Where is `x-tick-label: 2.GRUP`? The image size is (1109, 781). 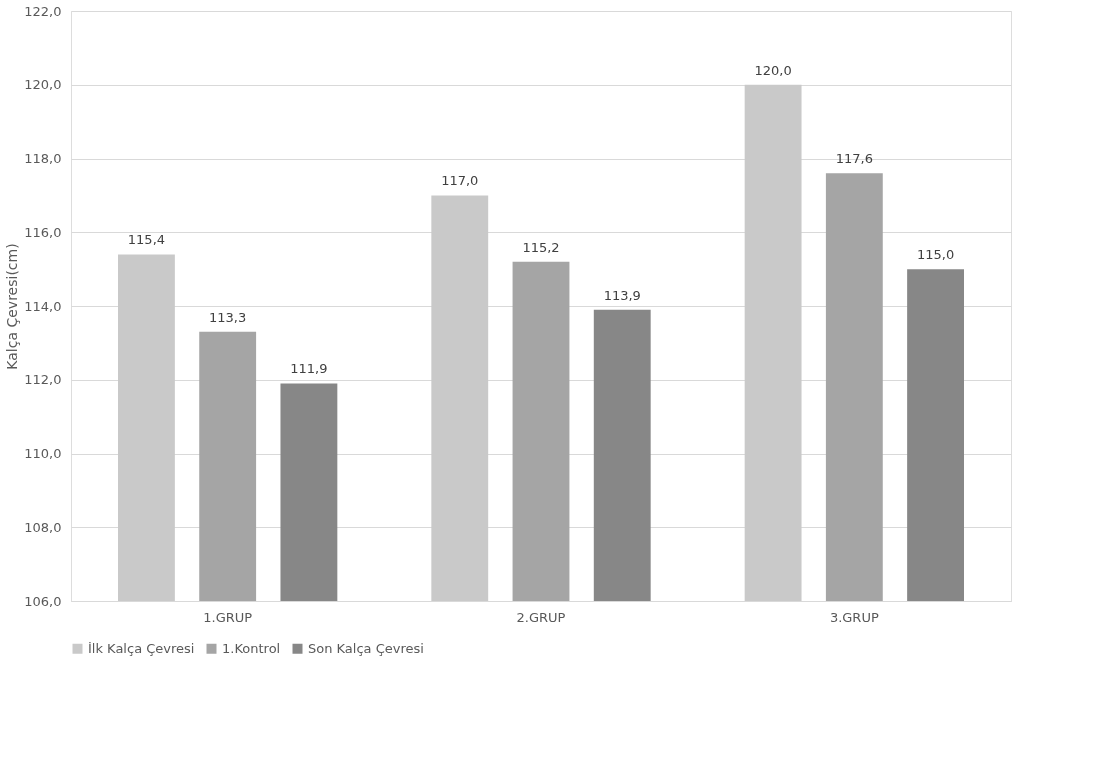 x-tick-label: 2.GRUP is located at coordinates (541, 617).